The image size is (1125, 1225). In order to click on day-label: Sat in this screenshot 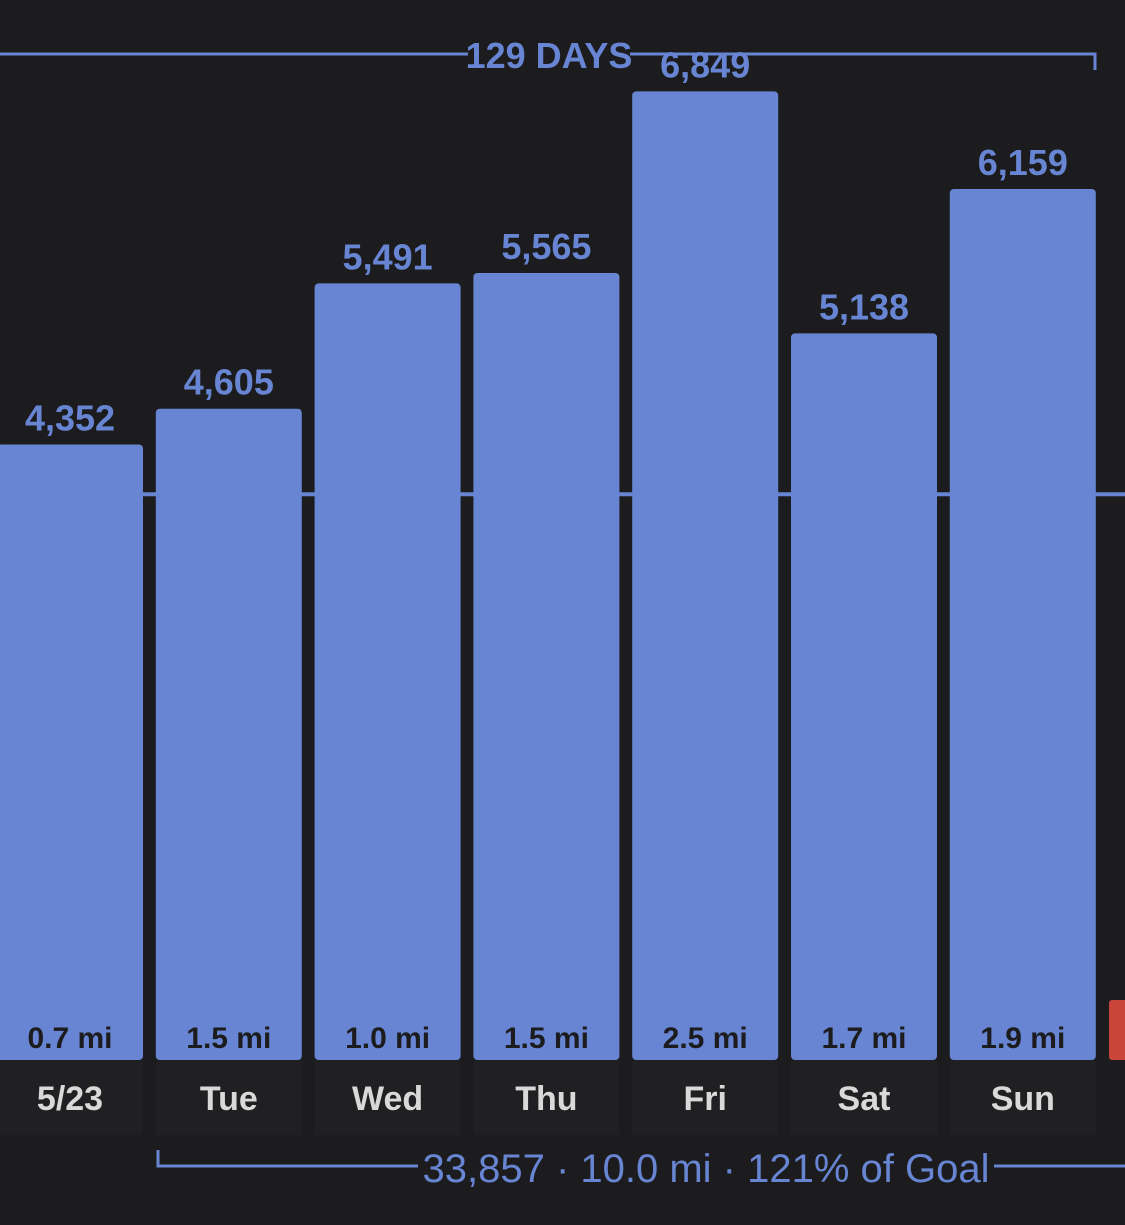, I will do `click(864, 1099)`.